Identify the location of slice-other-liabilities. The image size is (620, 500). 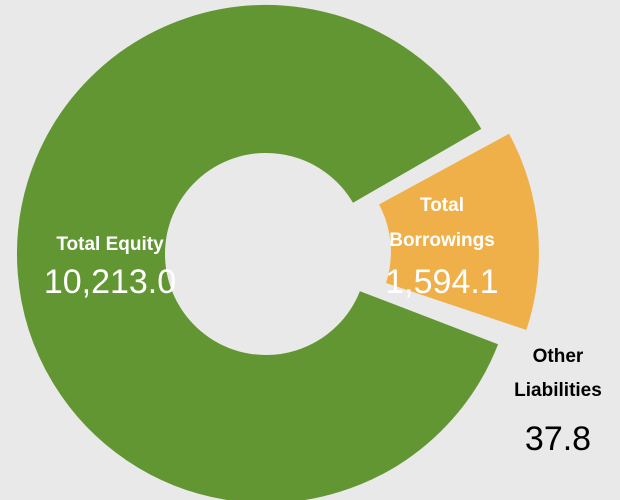
(453, 321).